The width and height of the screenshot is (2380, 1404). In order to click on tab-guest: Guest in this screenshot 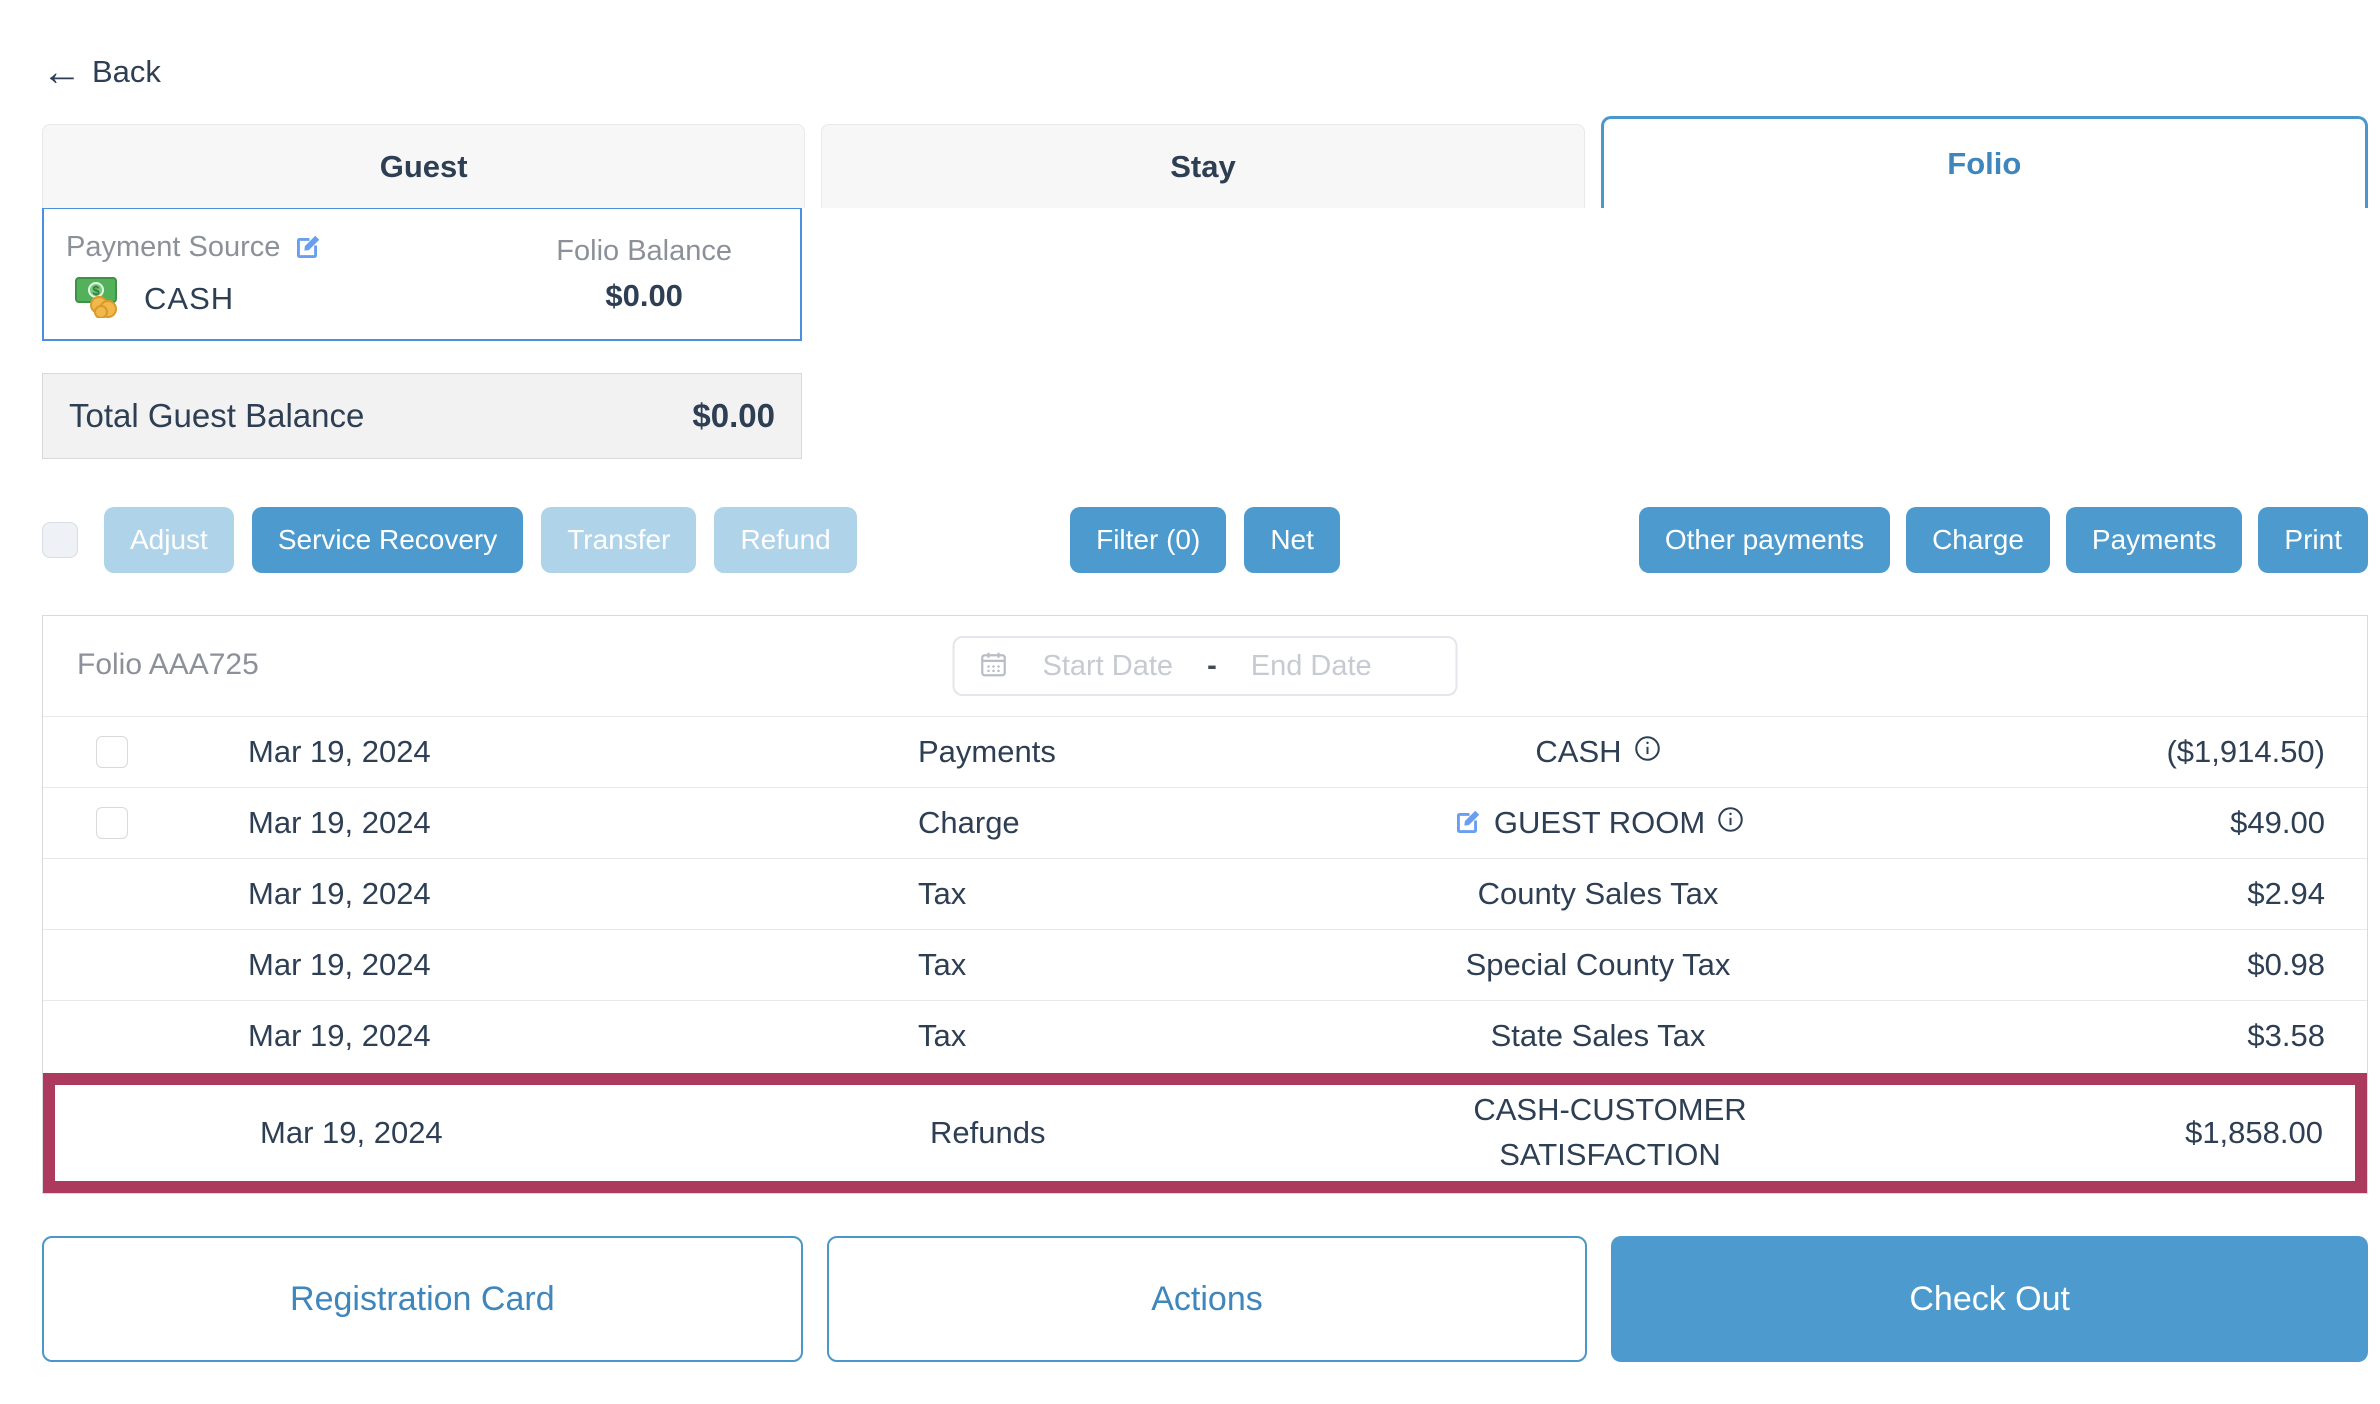, I will do `click(424, 166)`.